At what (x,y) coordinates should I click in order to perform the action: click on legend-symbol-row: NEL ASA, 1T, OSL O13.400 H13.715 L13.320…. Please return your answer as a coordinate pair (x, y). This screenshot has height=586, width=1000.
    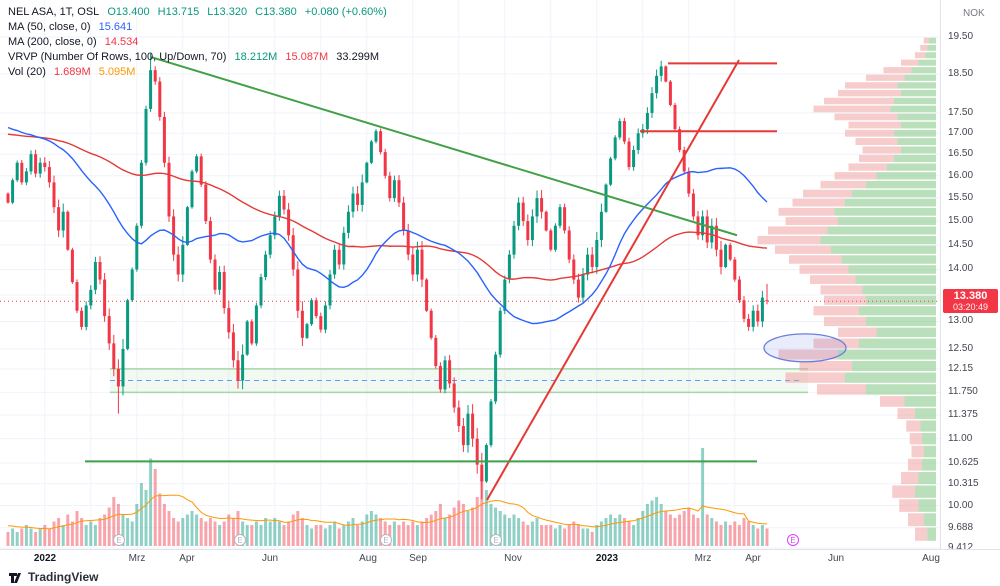
    Looking at the image, I should click on (200, 12).